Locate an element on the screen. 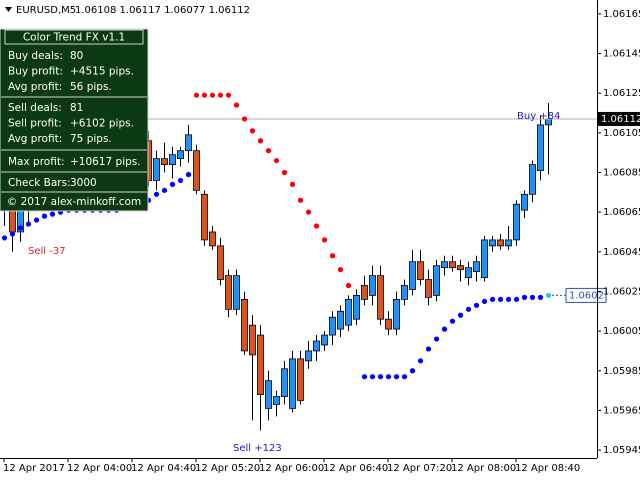 This screenshot has height=480, width=640. y-tick-label: 1.06165 is located at coordinates (621, 14).